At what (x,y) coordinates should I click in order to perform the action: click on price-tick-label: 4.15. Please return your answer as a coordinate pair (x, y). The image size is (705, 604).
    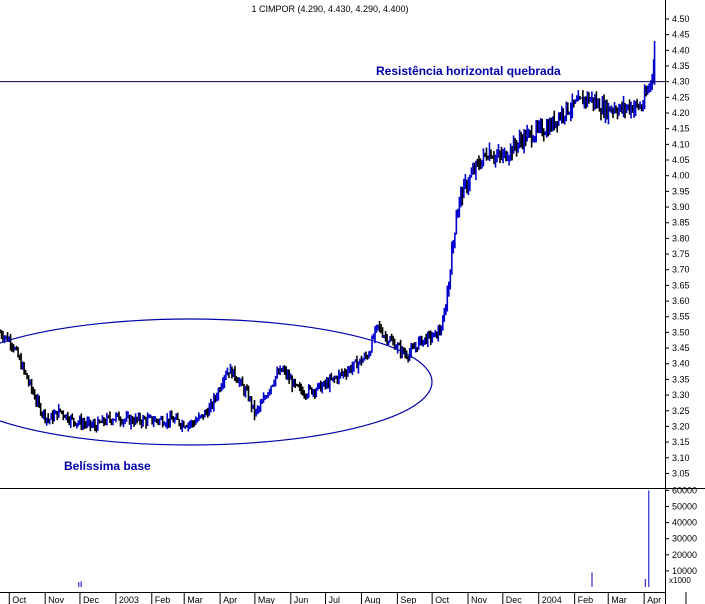
    Looking at the image, I should click on (681, 129).